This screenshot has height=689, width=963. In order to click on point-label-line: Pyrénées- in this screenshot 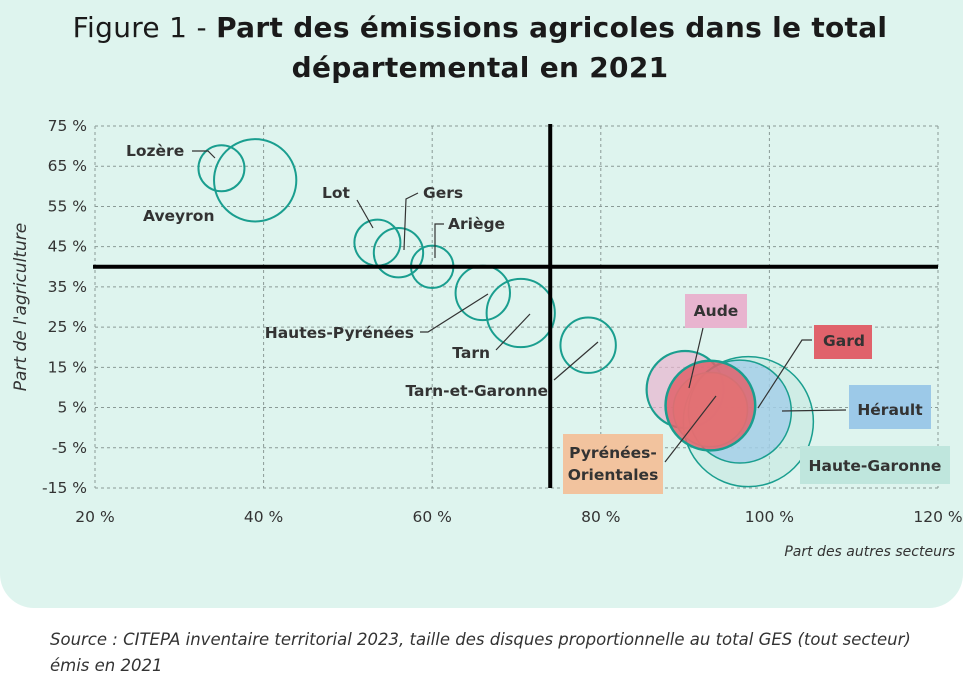, I will do `click(613, 453)`.